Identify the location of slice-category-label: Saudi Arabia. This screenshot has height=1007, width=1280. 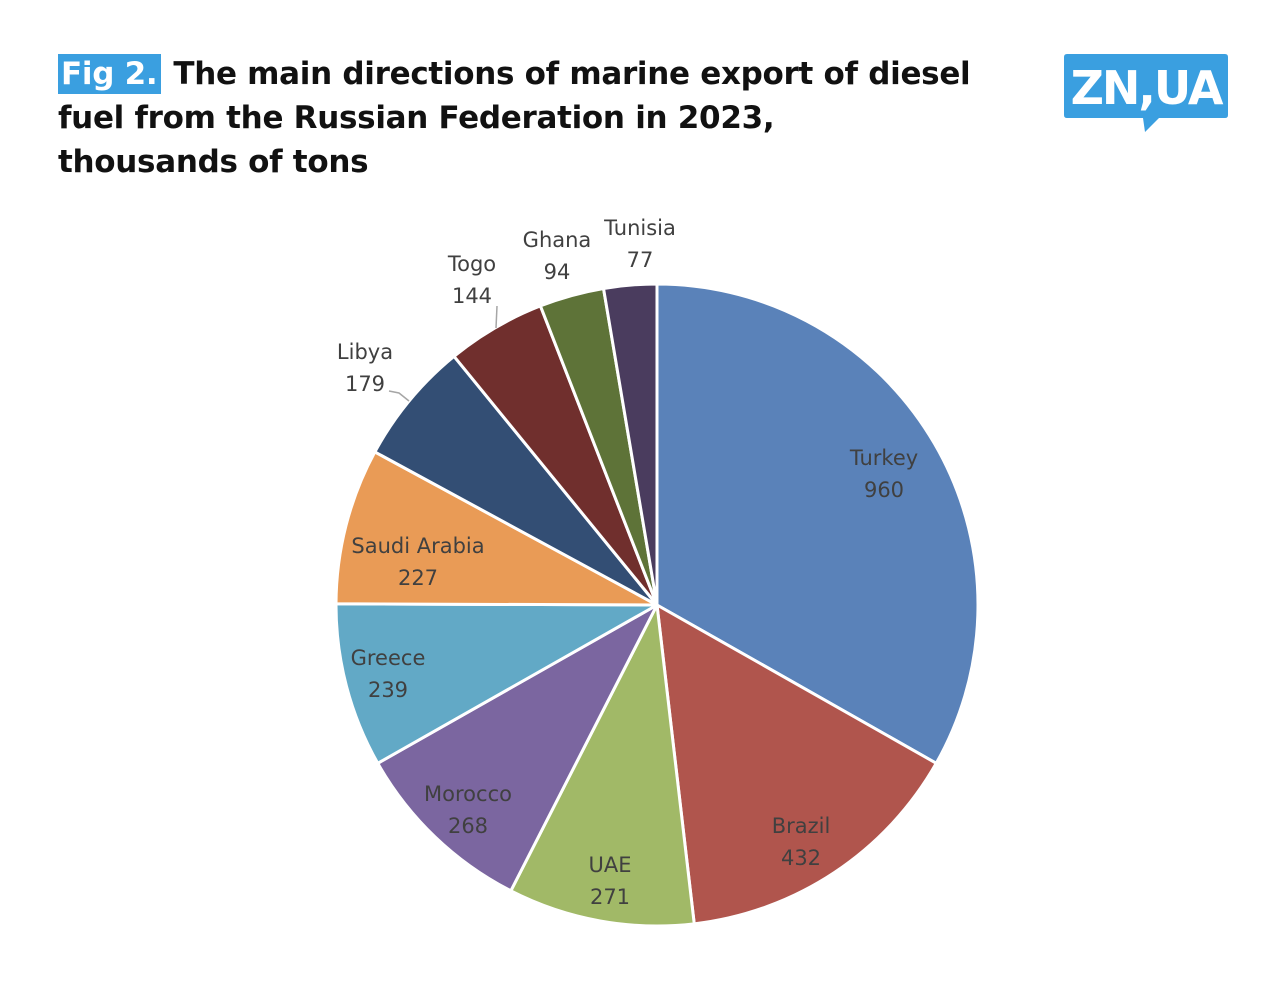
(417, 546).